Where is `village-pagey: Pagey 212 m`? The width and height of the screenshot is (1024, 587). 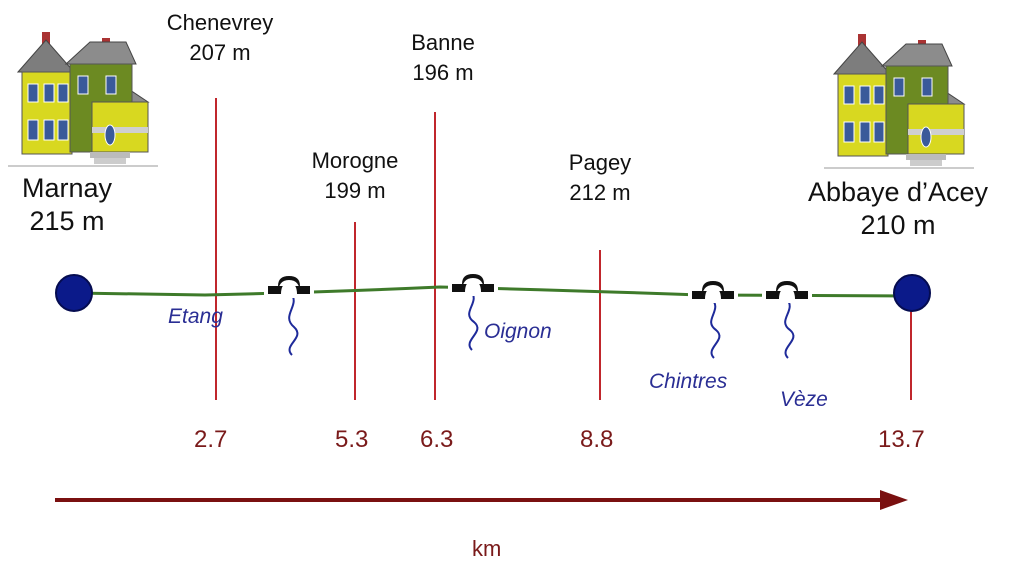
village-pagey: Pagey 212 m is located at coordinates (600, 178).